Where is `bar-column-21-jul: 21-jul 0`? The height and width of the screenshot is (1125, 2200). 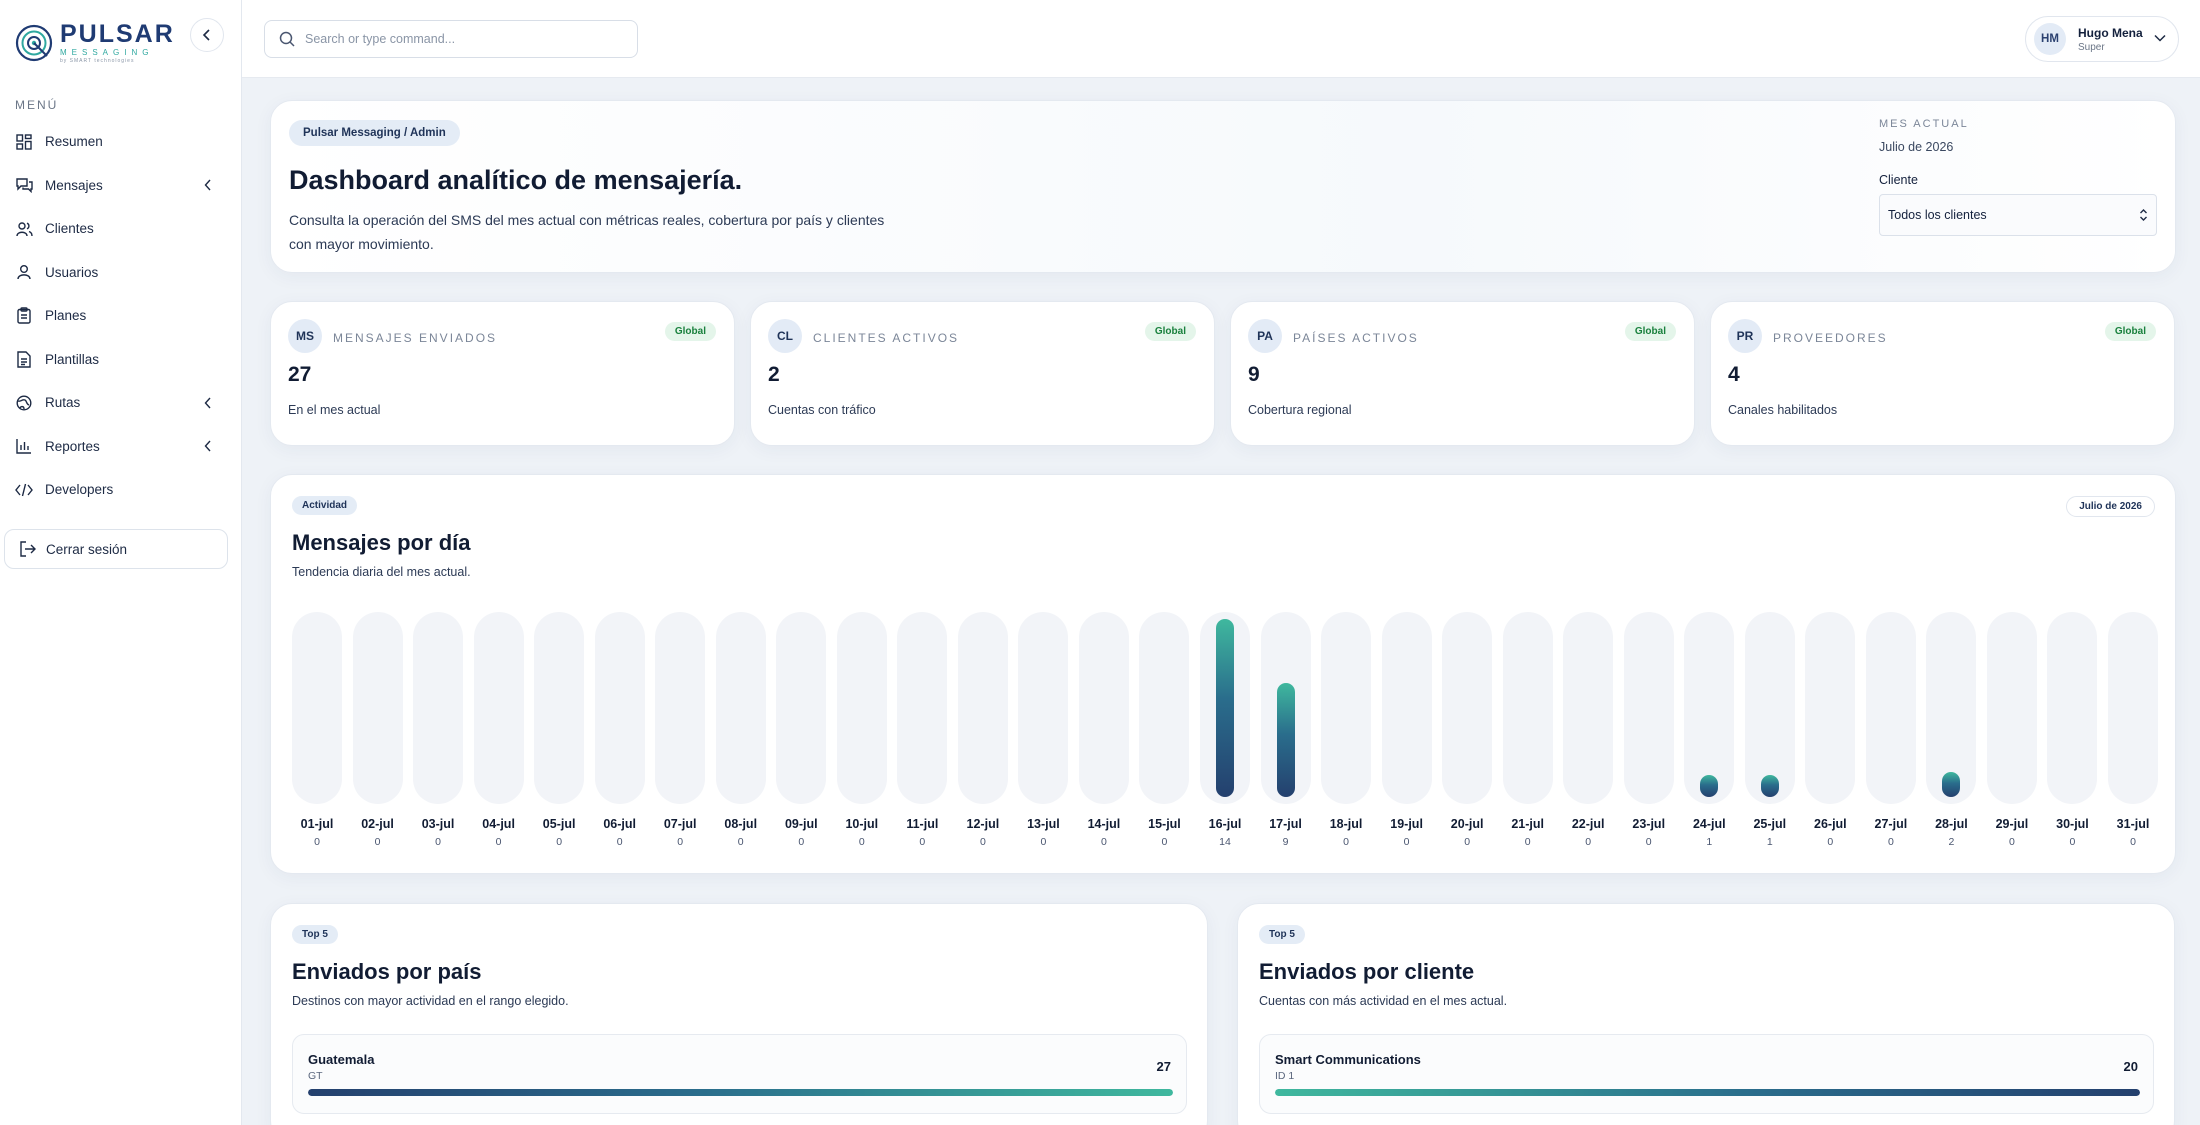 bar-column-21-jul: 21-jul 0 is located at coordinates (1527, 737).